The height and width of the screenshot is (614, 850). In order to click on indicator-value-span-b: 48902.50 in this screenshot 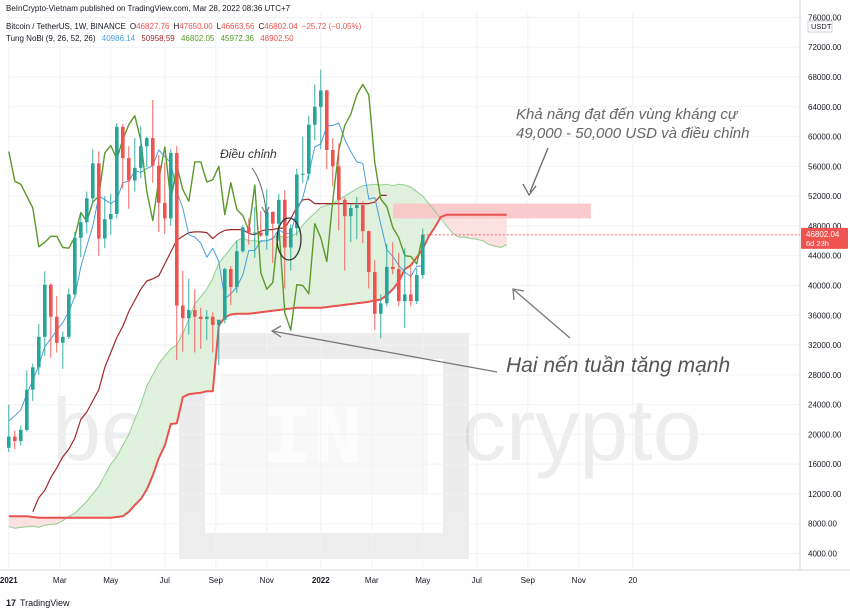, I will do `click(277, 38)`.